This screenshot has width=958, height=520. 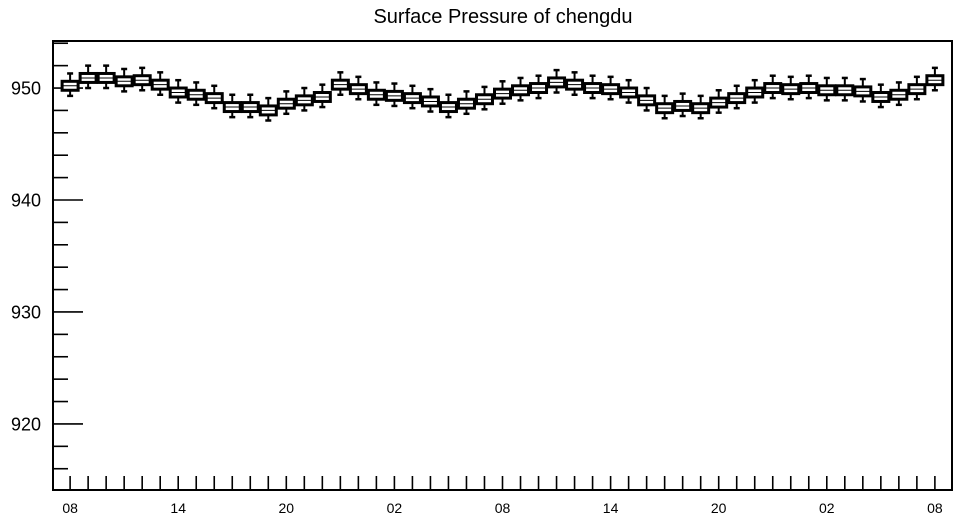 I want to click on y-axis-ticks, so click(x=68, y=256).